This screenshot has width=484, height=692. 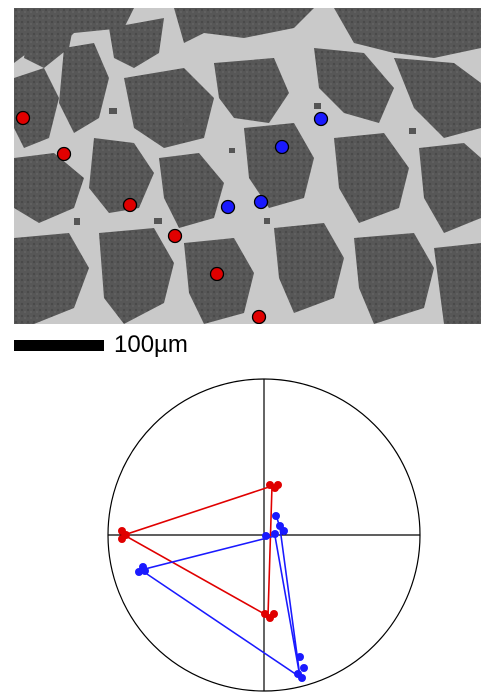 I want to click on blue-triangle-outer, so click(x=220, y=607).